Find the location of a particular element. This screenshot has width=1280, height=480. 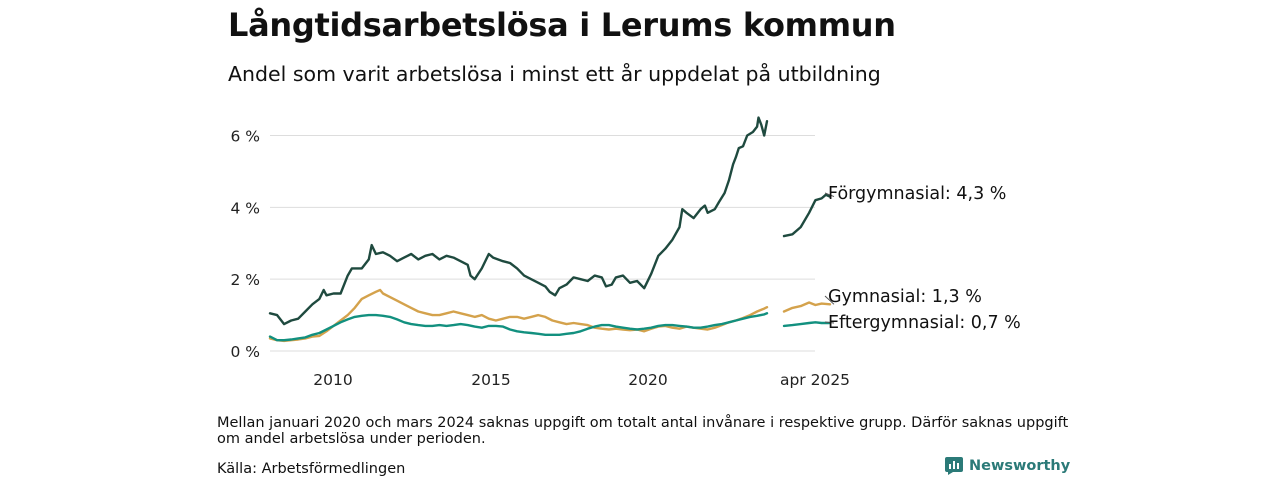

y-tick-label: 6 % is located at coordinates (245, 137).